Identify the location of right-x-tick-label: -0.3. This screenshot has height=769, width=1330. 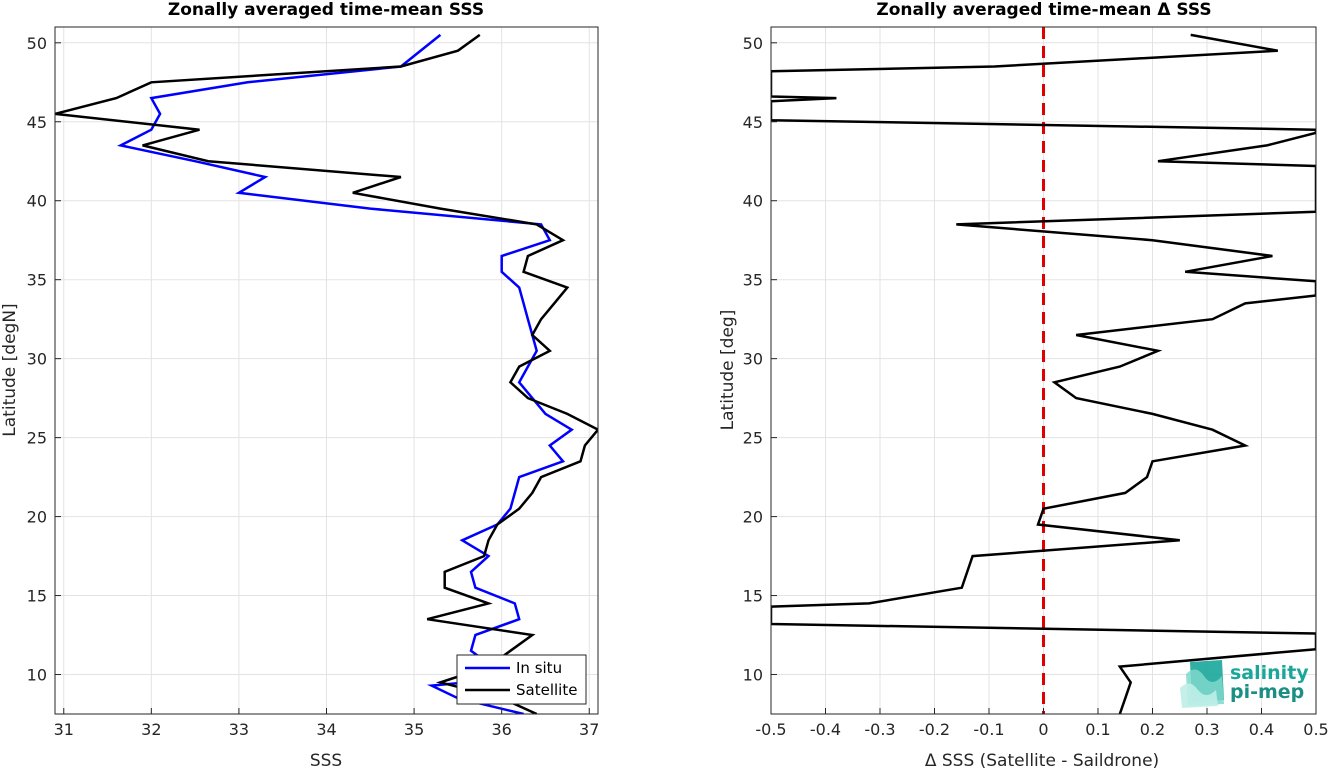
(879, 729).